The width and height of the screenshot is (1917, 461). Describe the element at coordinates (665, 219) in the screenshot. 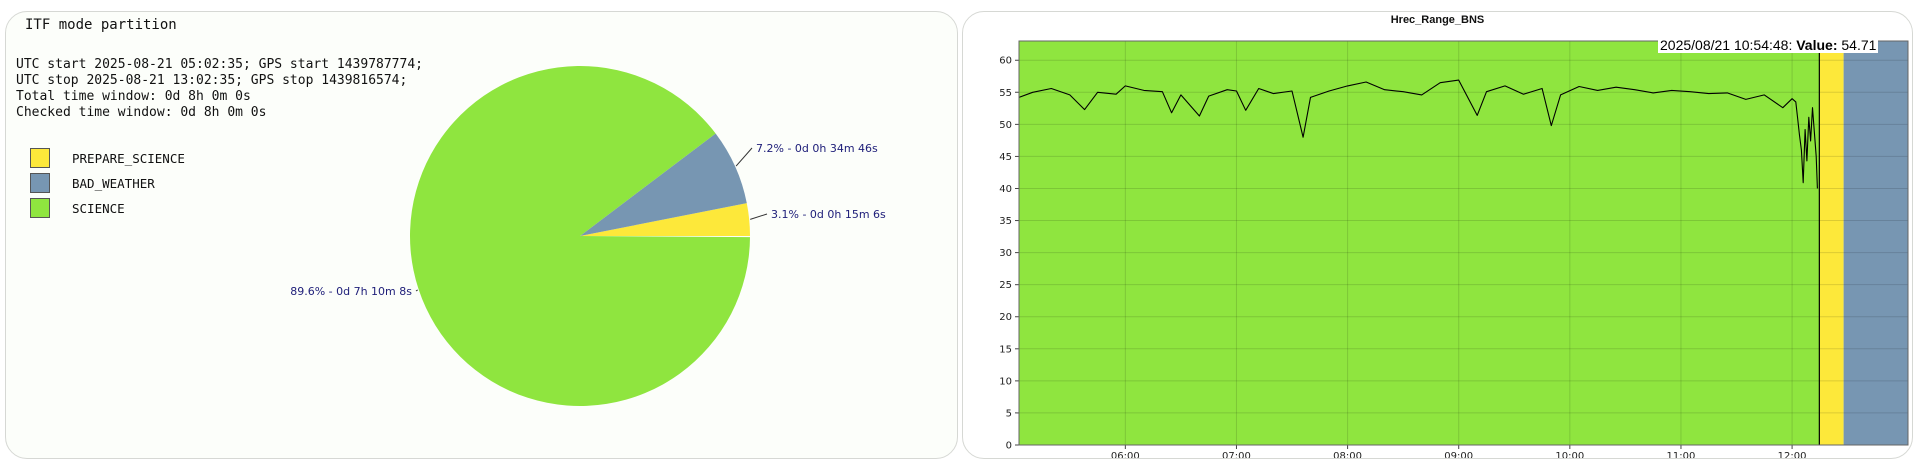

I see `pie-slice-prepare-science` at that location.